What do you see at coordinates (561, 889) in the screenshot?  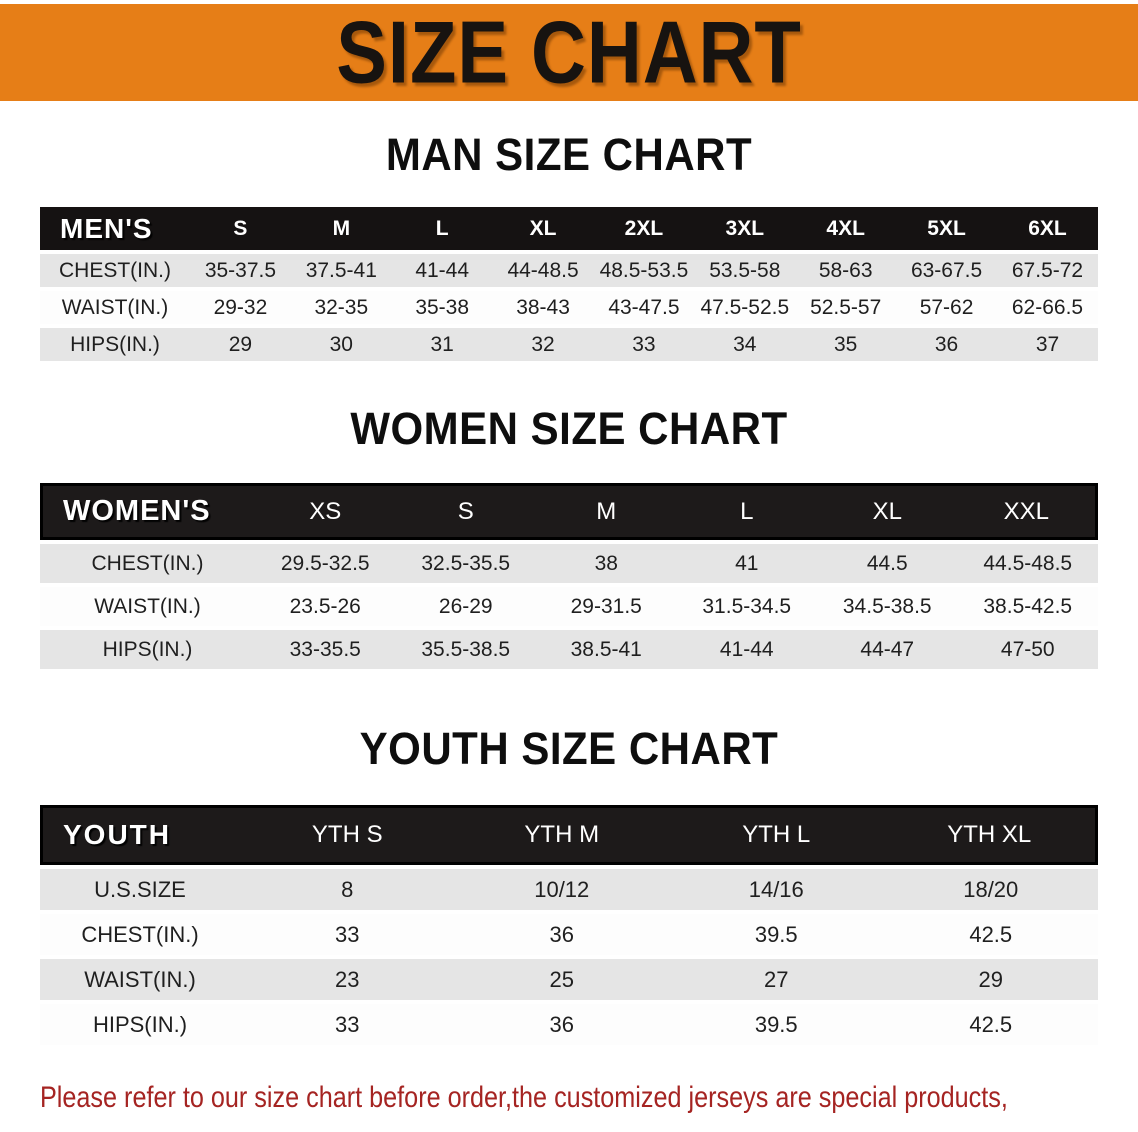 I see `size-value: 10/12` at bounding box center [561, 889].